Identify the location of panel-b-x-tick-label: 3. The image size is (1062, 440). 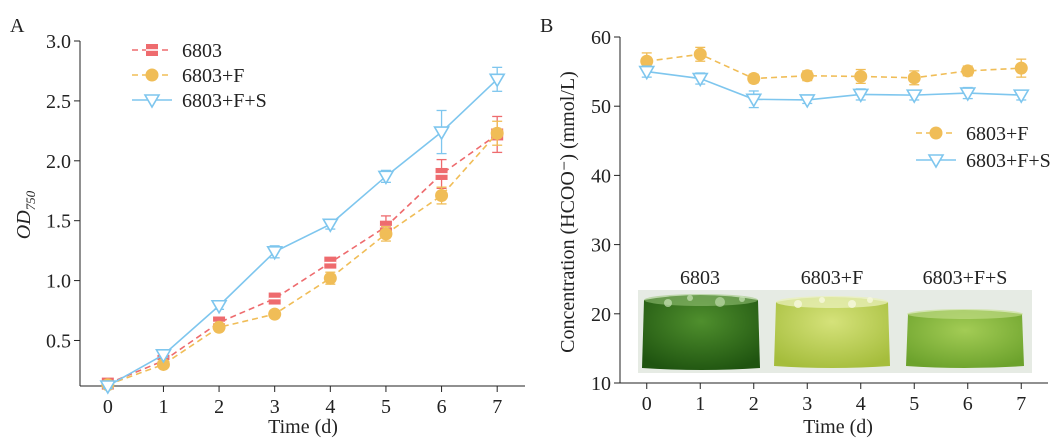
(807, 404).